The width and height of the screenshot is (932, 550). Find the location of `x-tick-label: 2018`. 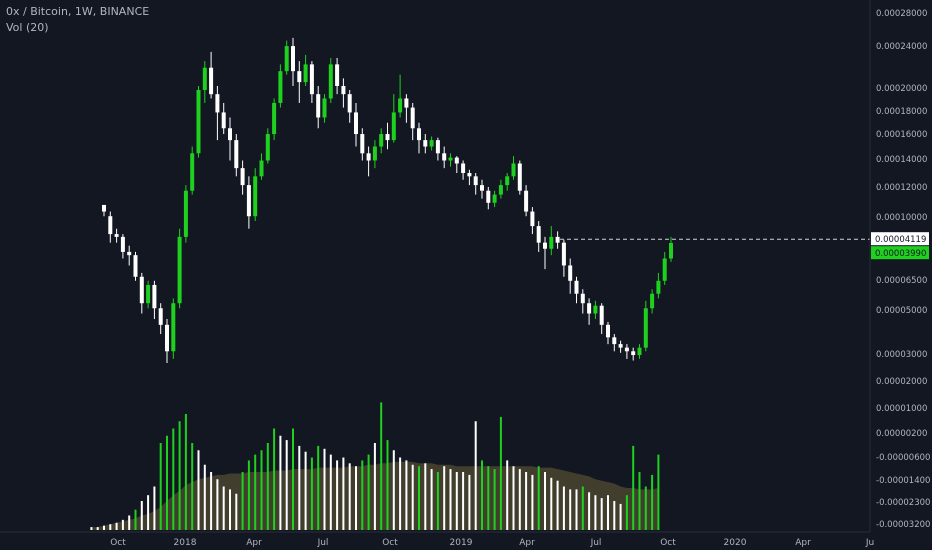

x-tick-label: 2018 is located at coordinates (185, 543).